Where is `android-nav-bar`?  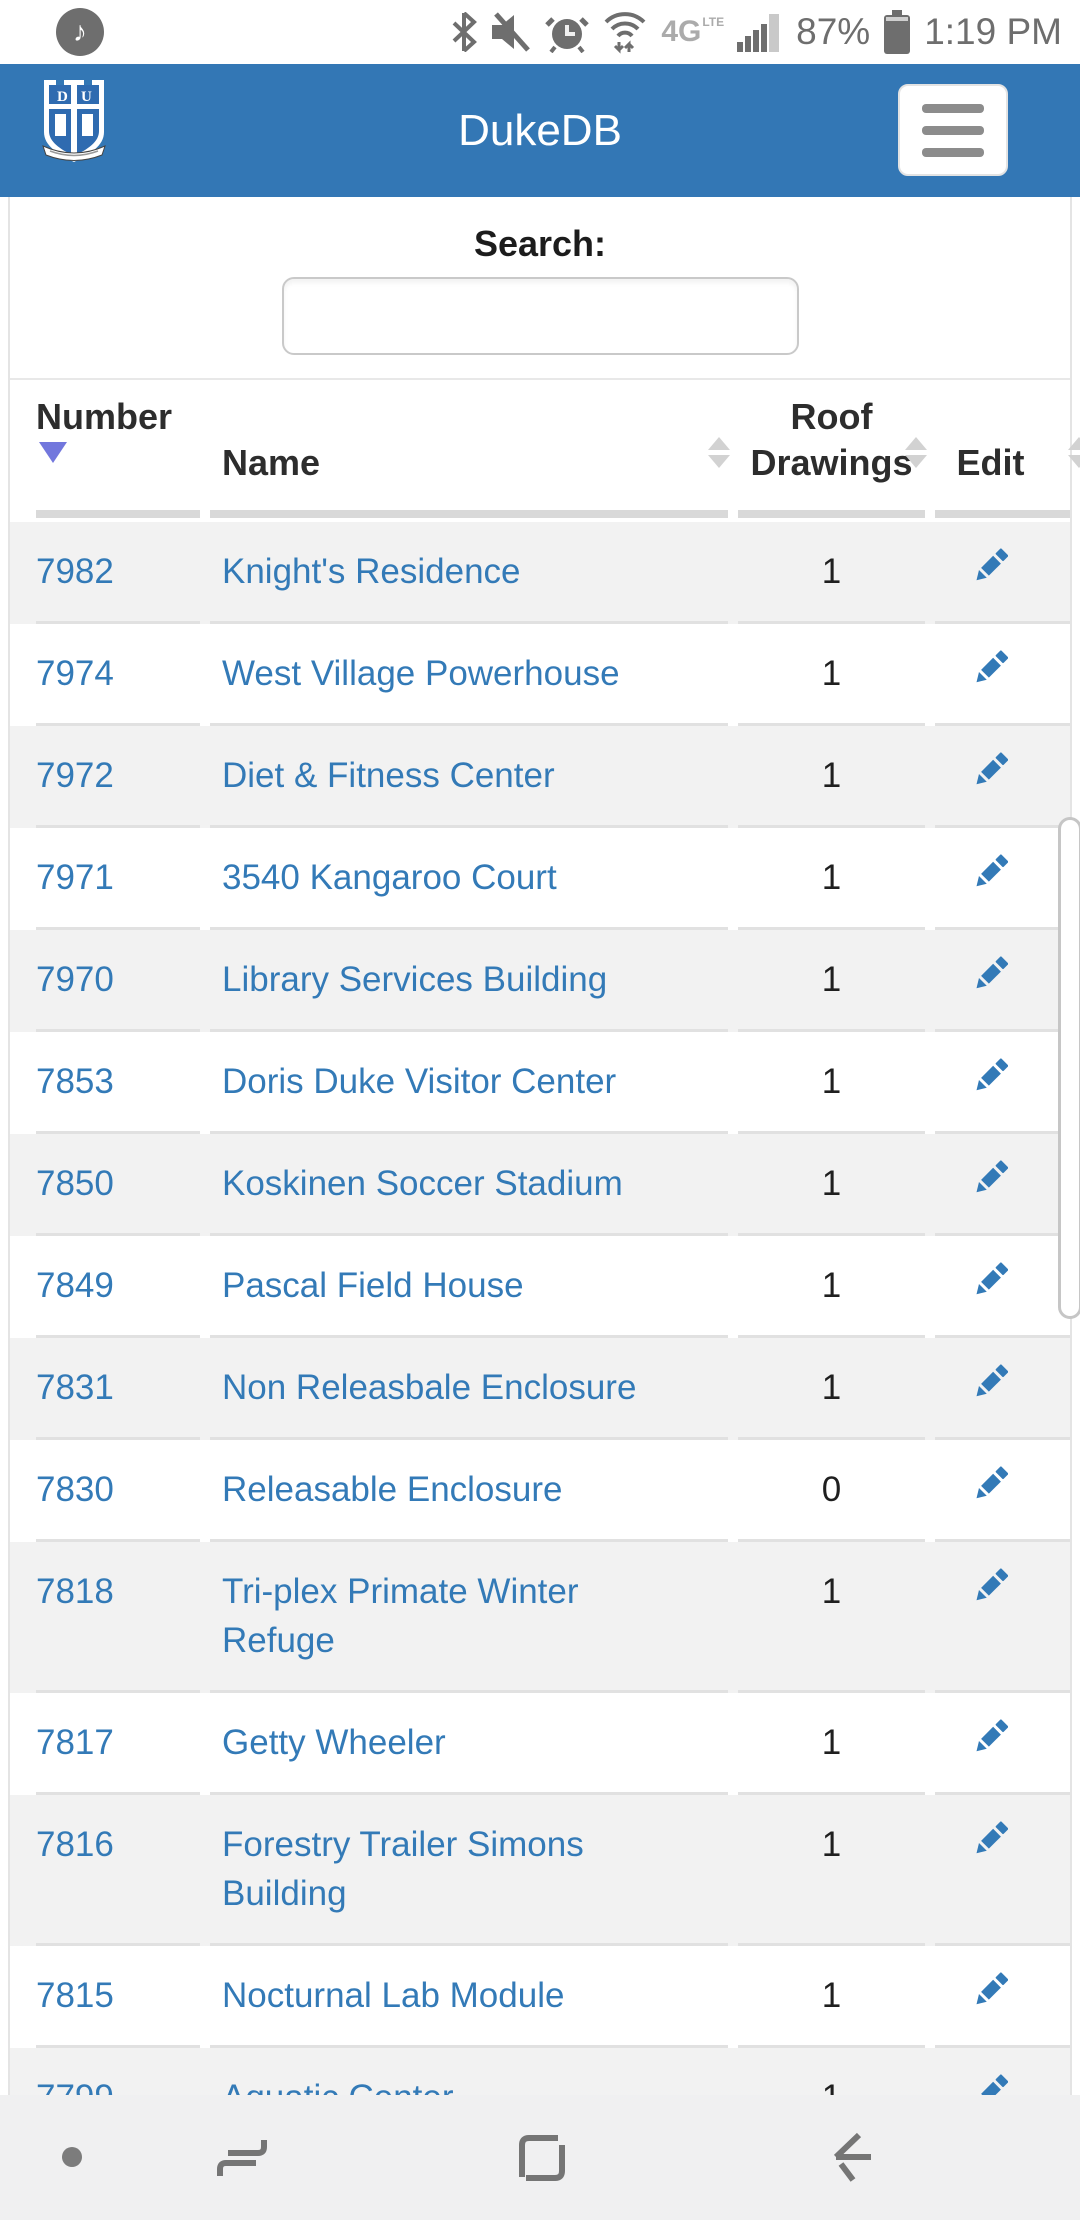 android-nav-bar is located at coordinates (540, 2157).